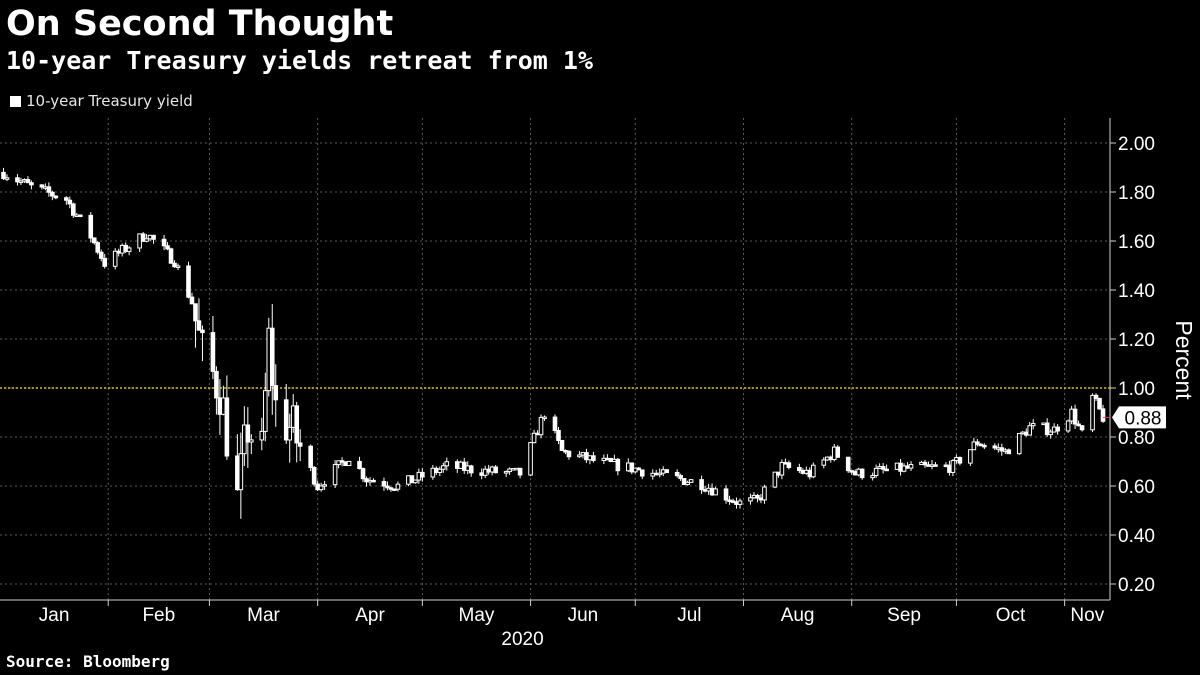  I want to click on y-tick-label: 1.20, so click(1136, 340).